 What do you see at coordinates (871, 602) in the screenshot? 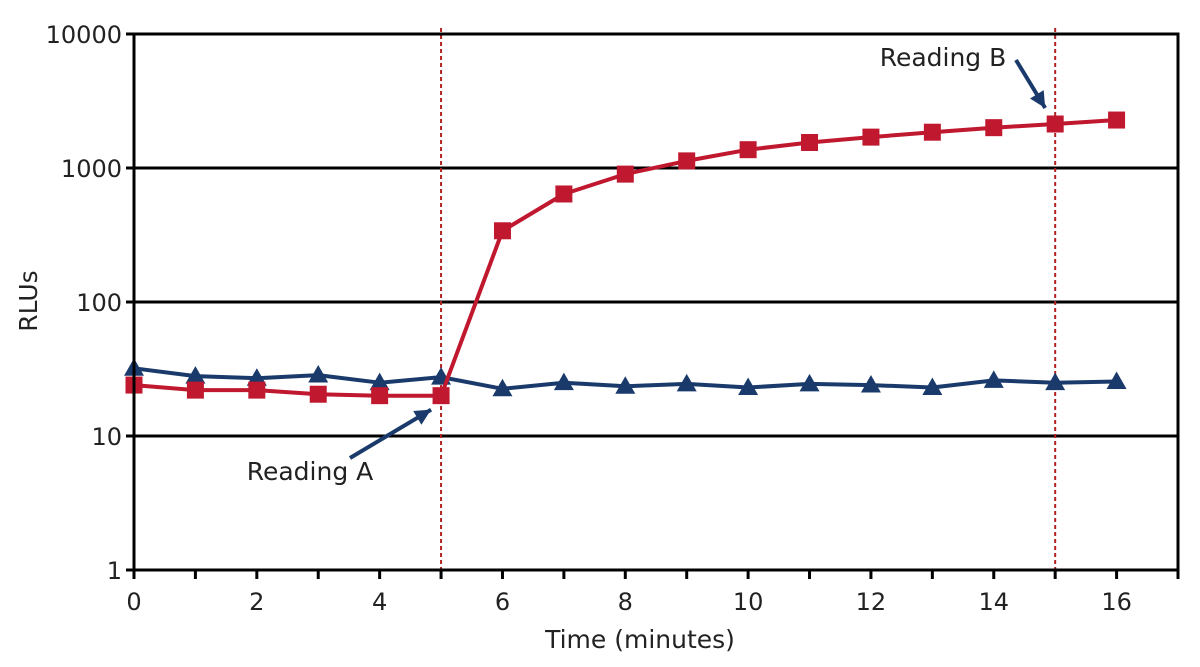
I see `x-tick-label-6: 12` at bounding box center [871, 602].